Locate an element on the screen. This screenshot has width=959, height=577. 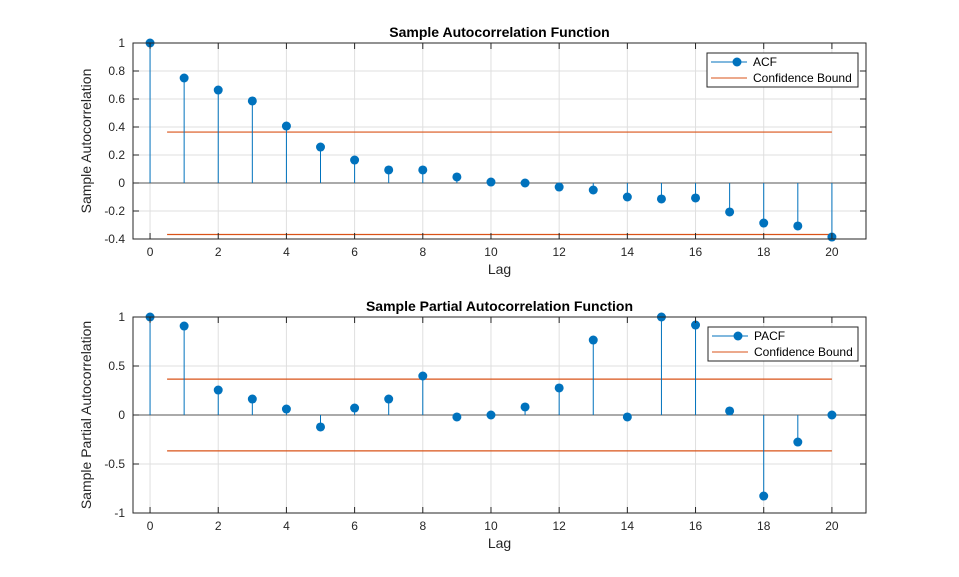
y-tick-label: 0.4 is located at coordinates (116, 127).